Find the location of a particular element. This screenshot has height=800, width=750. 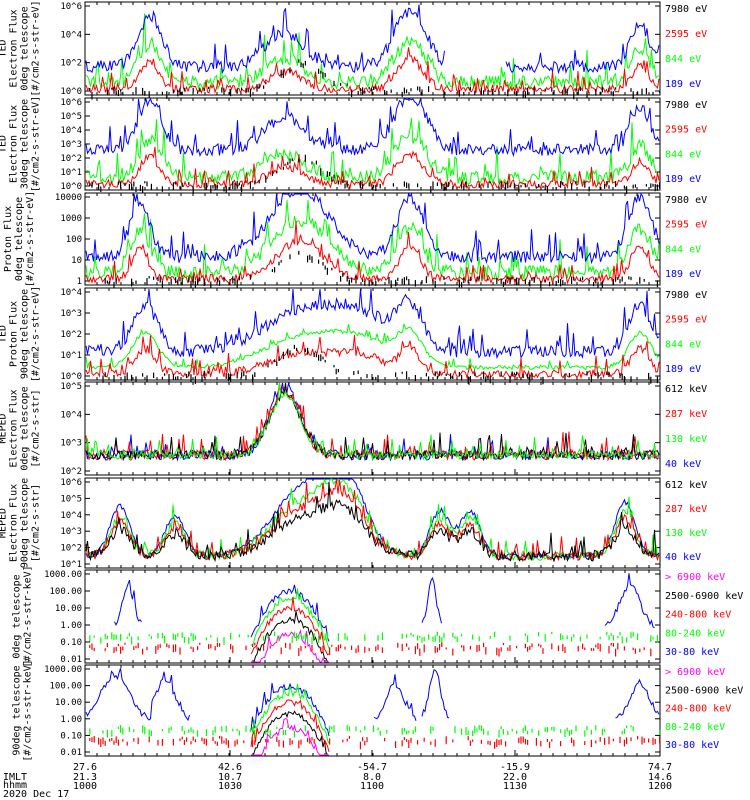

blue-trace is located at coordinates (372, 228).